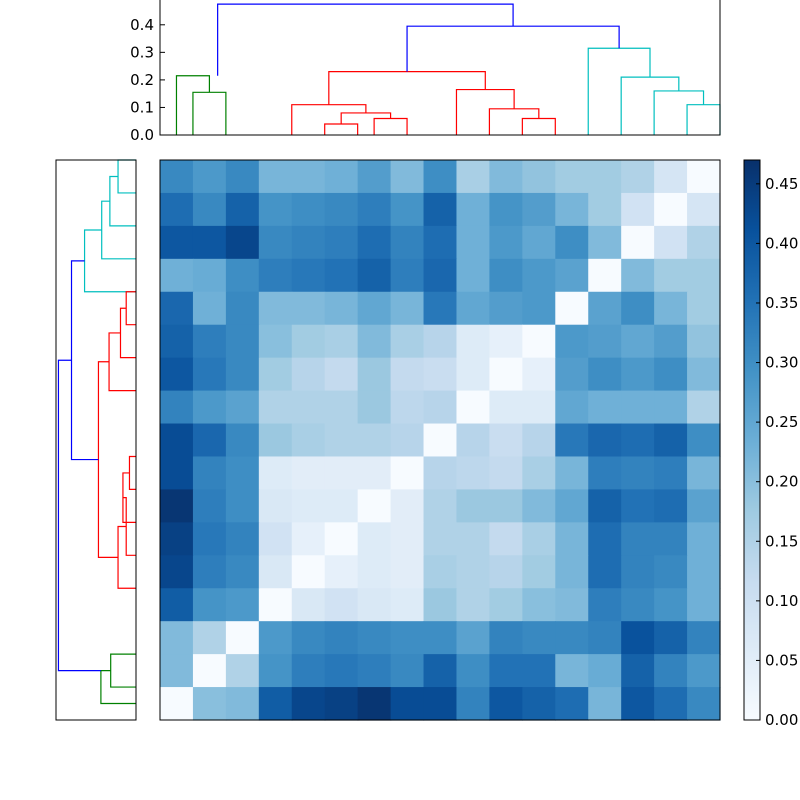  I want to click on heatmap-cell-r9-c5, so click(341, 473).